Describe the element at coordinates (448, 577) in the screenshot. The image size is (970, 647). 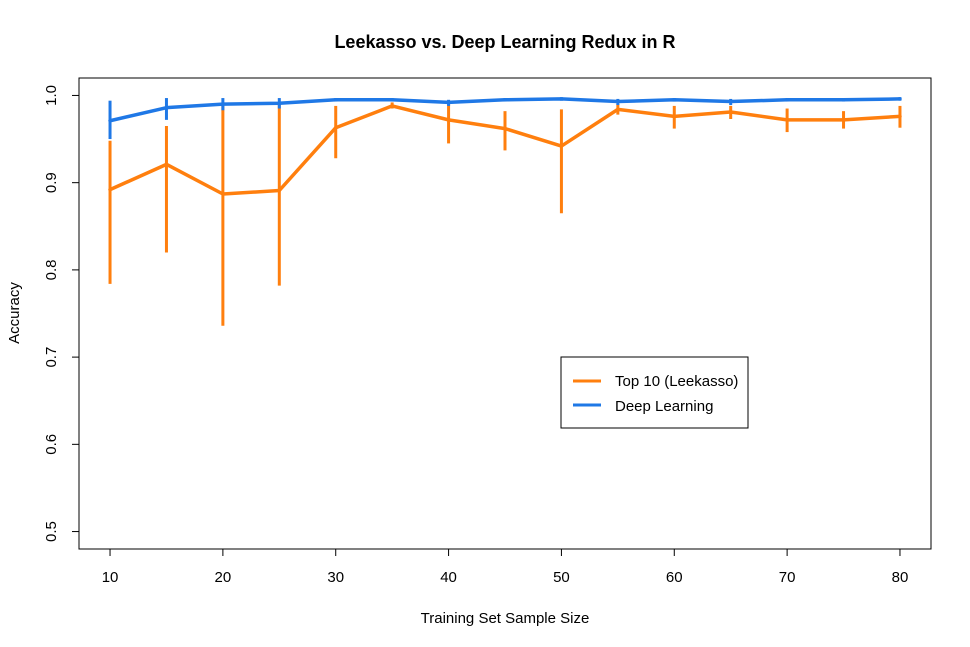
I see `x-tick-label: 40` at that location.